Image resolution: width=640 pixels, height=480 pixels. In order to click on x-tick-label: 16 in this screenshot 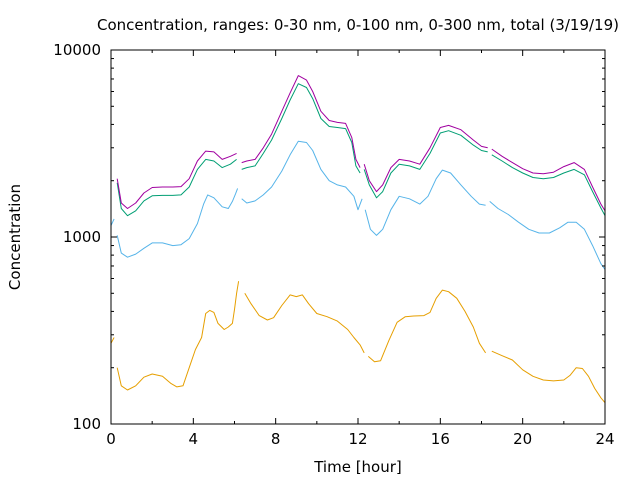, I will do `click(440, 439)`.